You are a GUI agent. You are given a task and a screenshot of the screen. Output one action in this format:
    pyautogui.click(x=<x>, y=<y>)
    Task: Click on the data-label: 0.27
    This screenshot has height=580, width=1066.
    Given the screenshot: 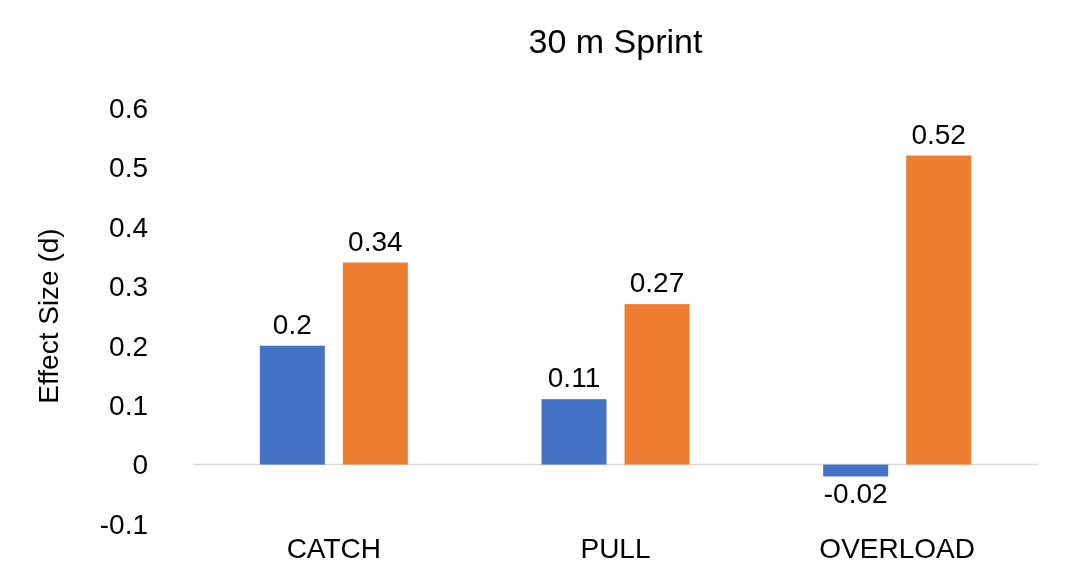 What is the action you would take?
    pyautogui.click(x=657, y=283)
    